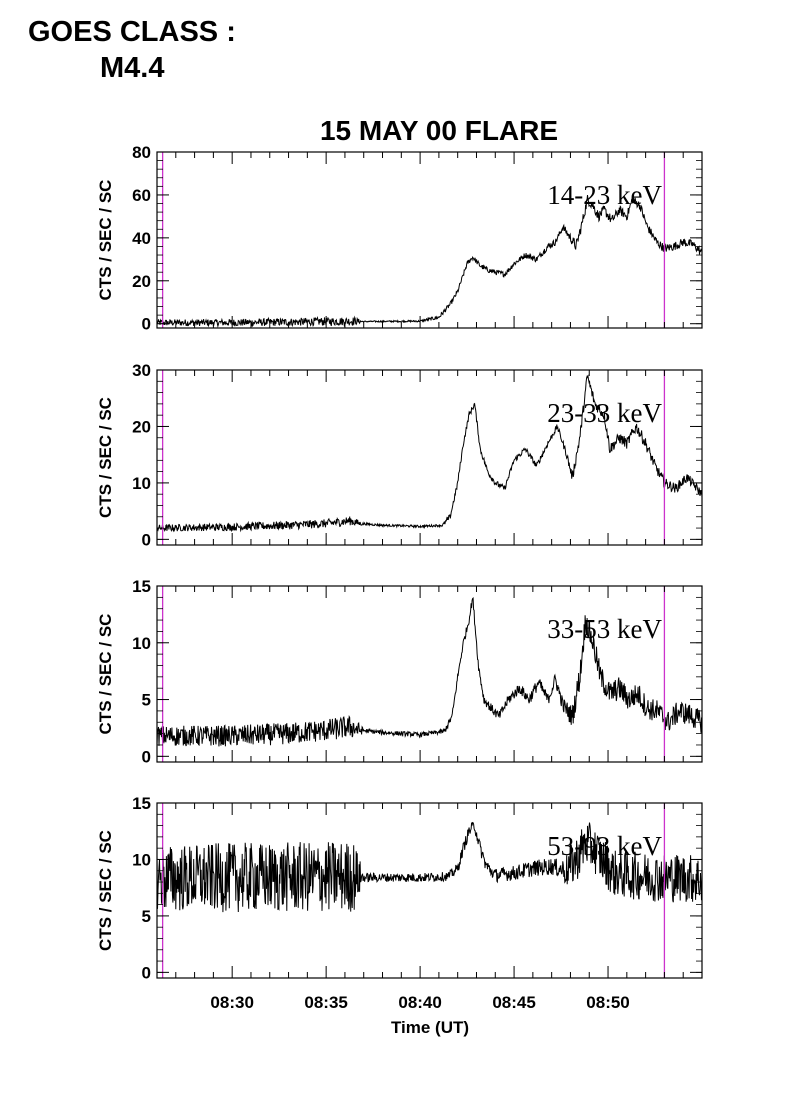 The width and height of the screenshot is (790, 1118). What do you see at coordinates (132, 50) in the screenshot?
I see `goes-class-label: GOES CLASS : M4.4` at bounding box center [132, 50].